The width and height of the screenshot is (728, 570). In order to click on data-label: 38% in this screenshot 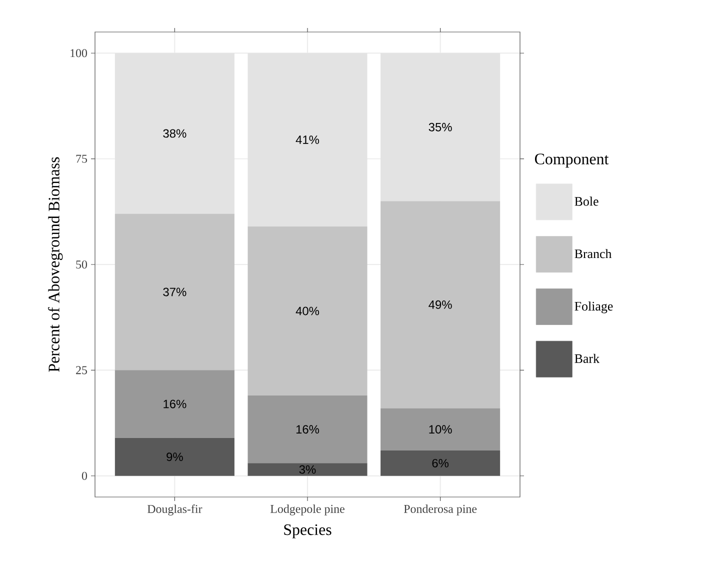, I will do `click(174, 133)`.